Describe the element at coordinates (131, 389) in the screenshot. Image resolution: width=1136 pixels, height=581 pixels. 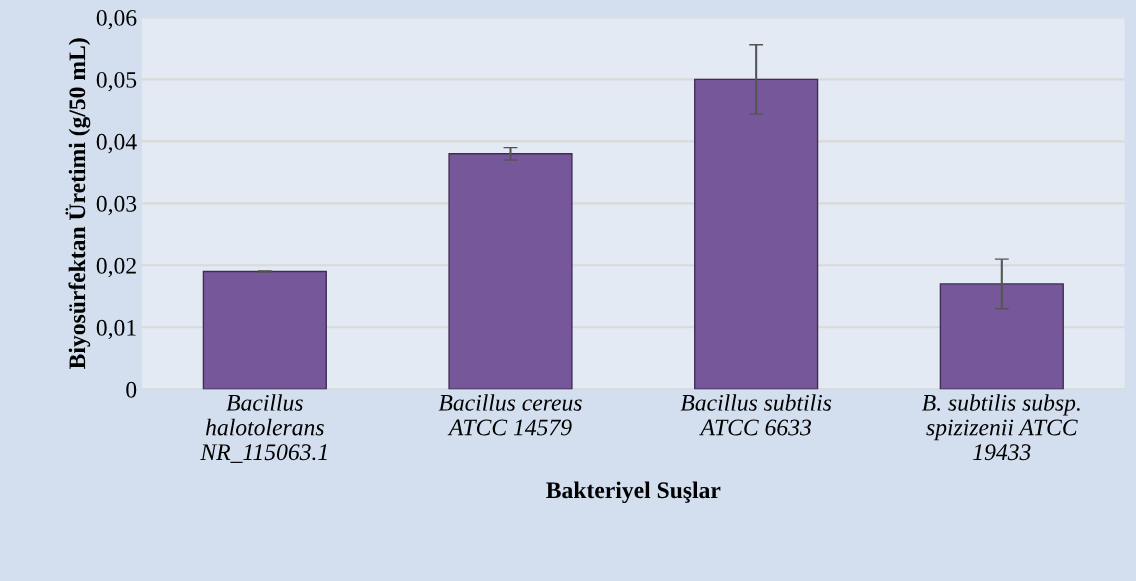
I see `y-tick-label: 0` at that location.